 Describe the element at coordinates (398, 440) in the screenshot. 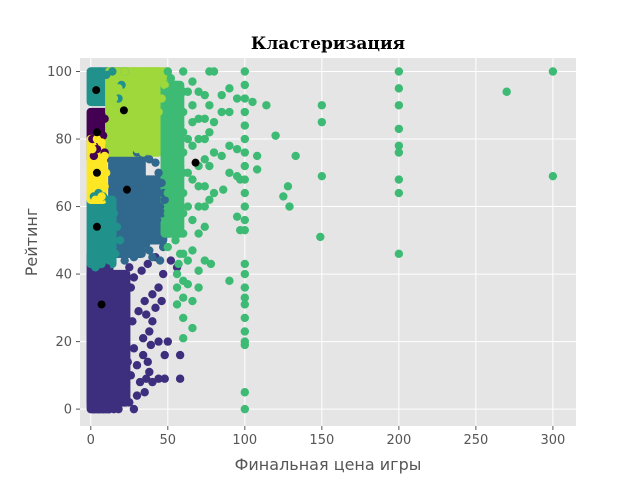

I see `x-tick-label: 200` at that location.